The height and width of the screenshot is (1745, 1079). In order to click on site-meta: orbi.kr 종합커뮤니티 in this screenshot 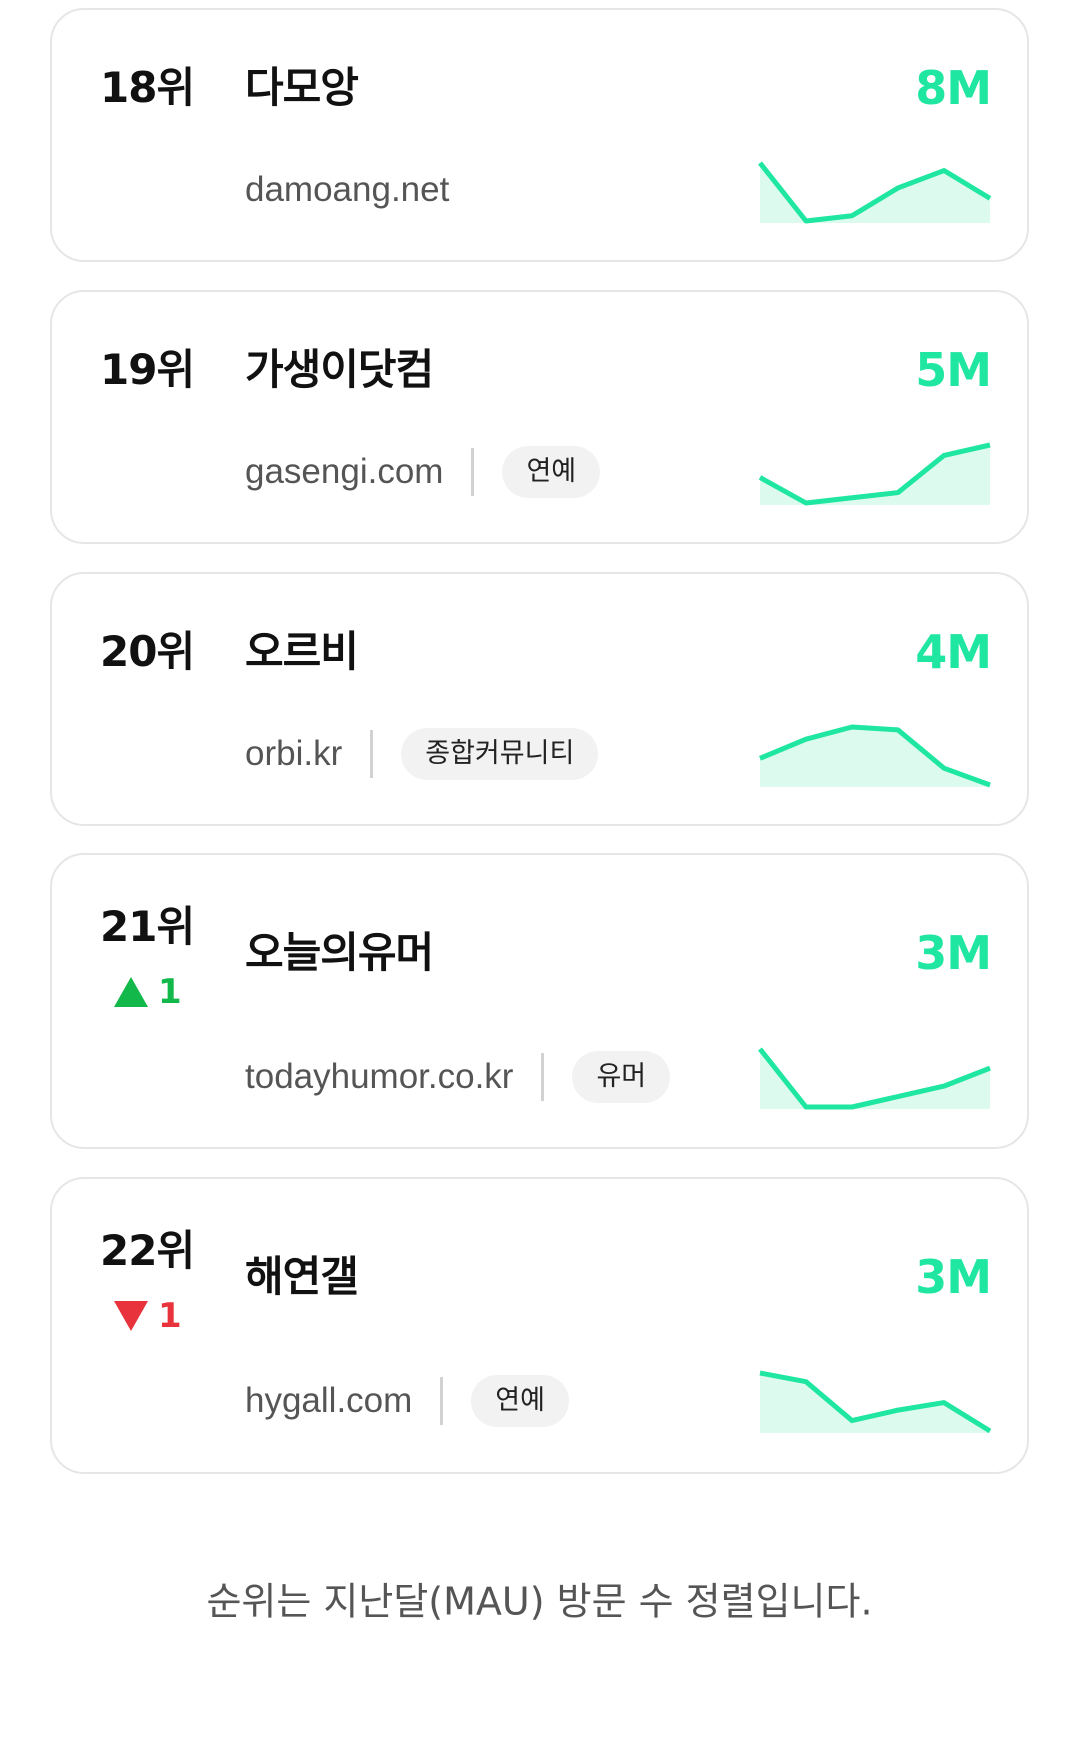, I will do `click(422, 754)`.